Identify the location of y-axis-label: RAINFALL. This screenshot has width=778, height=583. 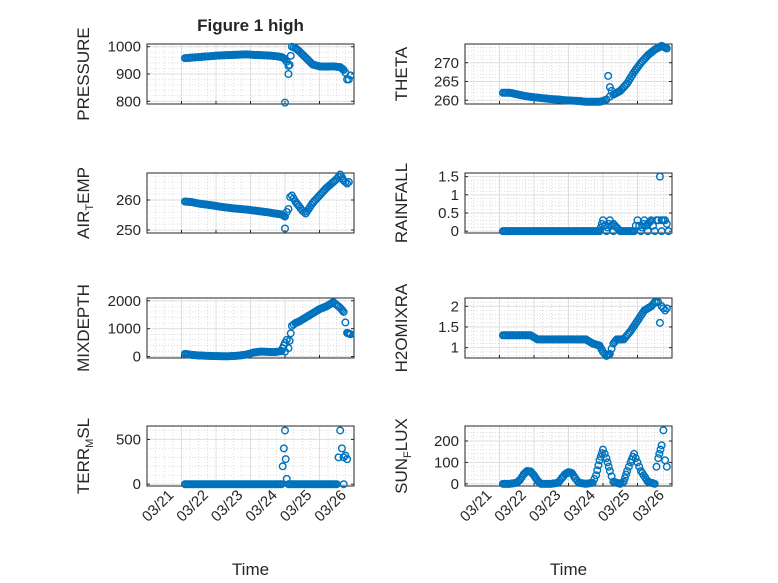
(401, 203).